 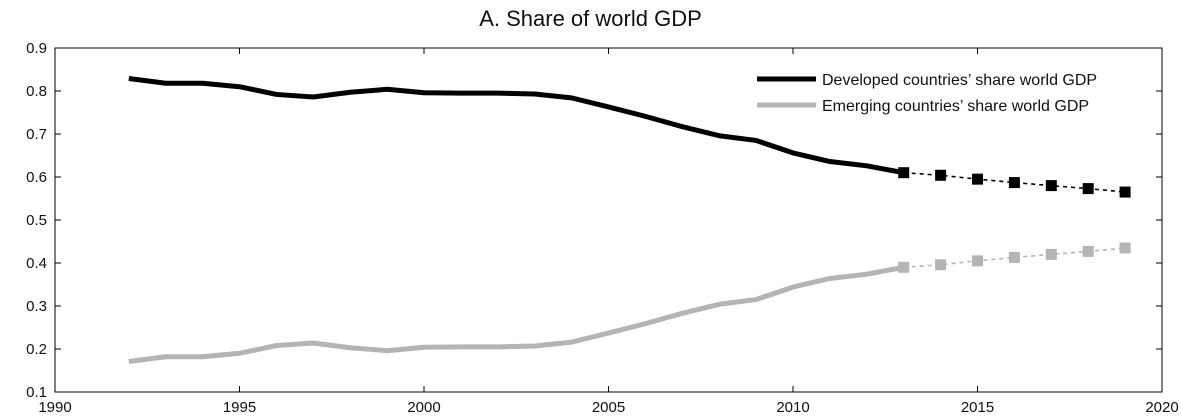 What do you see at coordinates (1161, 407) in the screenshot?
I see `x-tick-label: 2020` at bounding box center [1161, 407].